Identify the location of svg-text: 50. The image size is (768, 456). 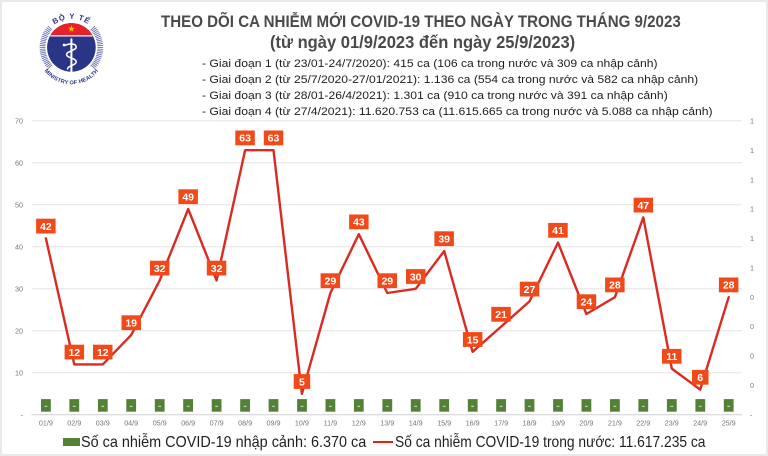
(19, 205).